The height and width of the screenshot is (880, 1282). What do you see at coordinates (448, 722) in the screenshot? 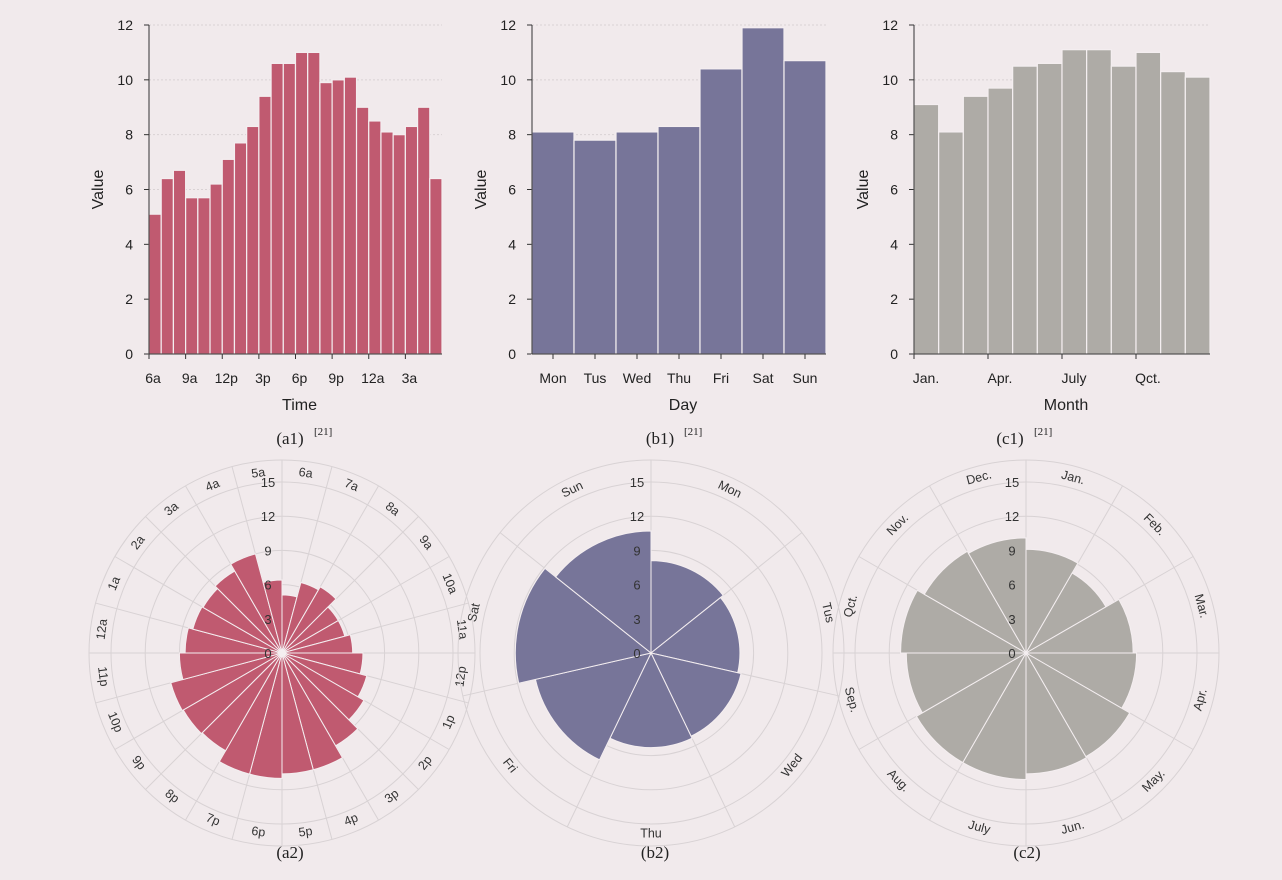
I see `category-label: 1p` at bounding box center [448, 722].